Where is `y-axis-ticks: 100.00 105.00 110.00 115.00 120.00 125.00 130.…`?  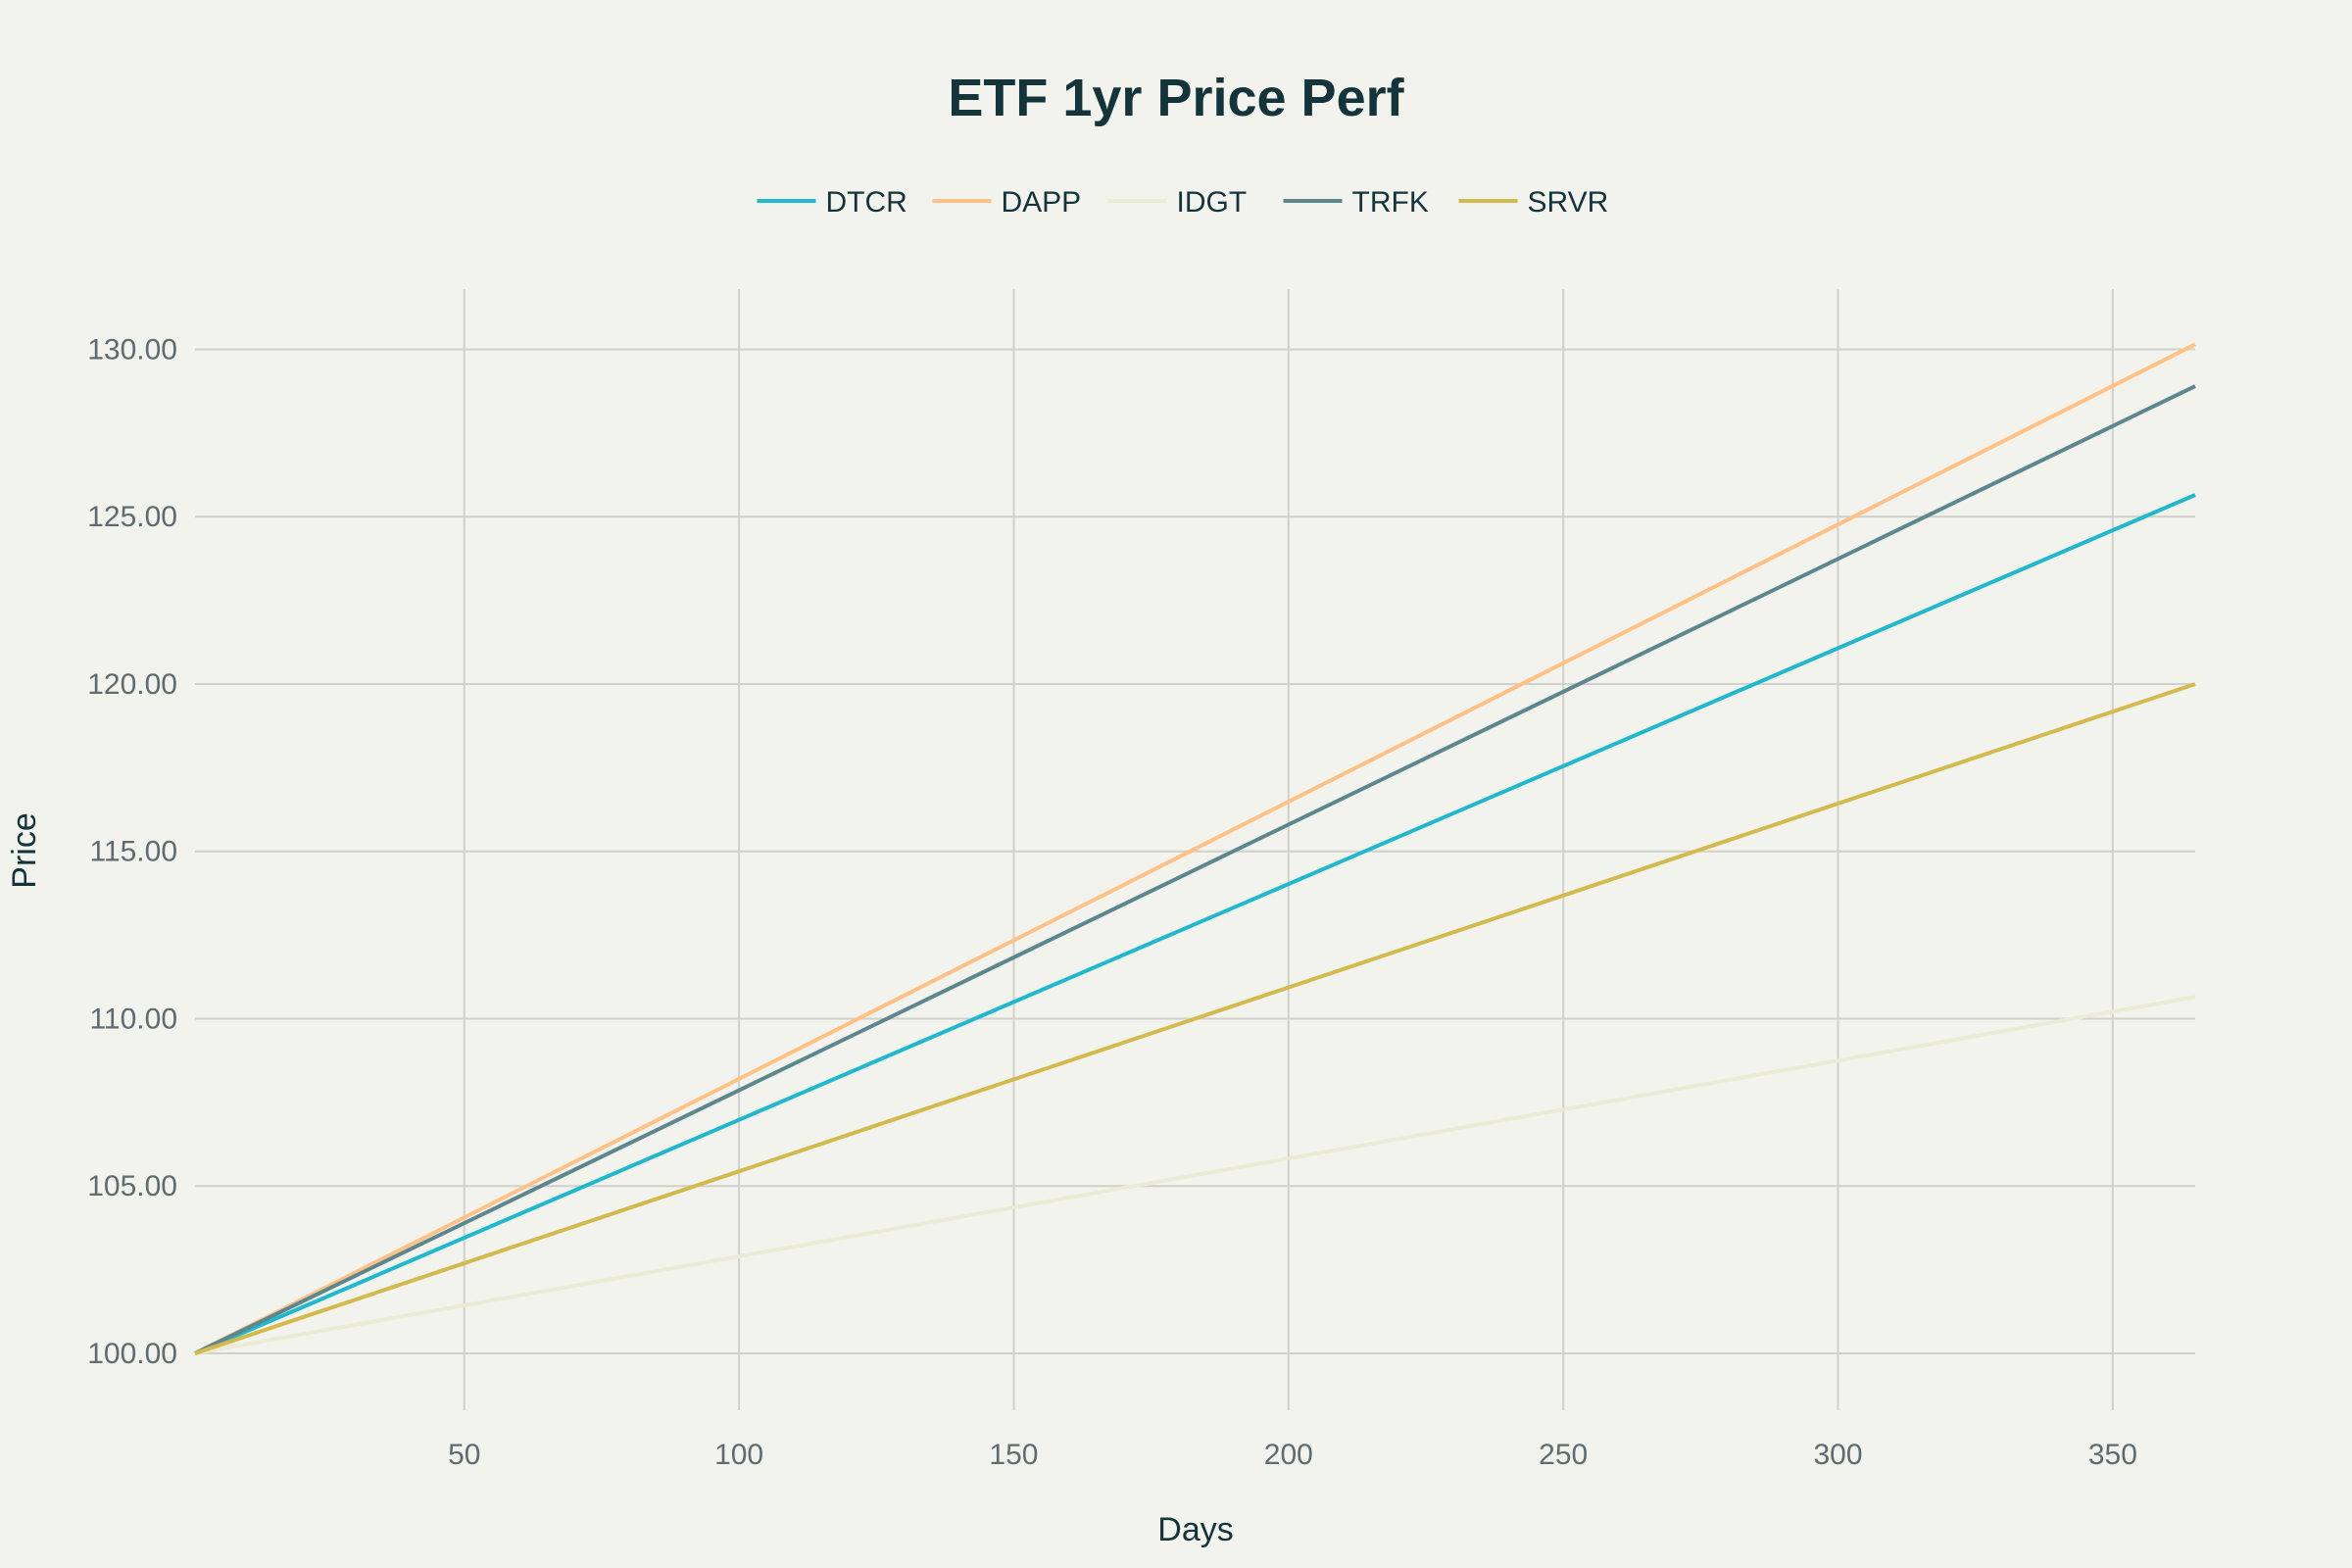 y-axis-ticks: 100.00 105.00 110.00 115.00 120.00 125.00 130.… is located at coordinates (132, 851).